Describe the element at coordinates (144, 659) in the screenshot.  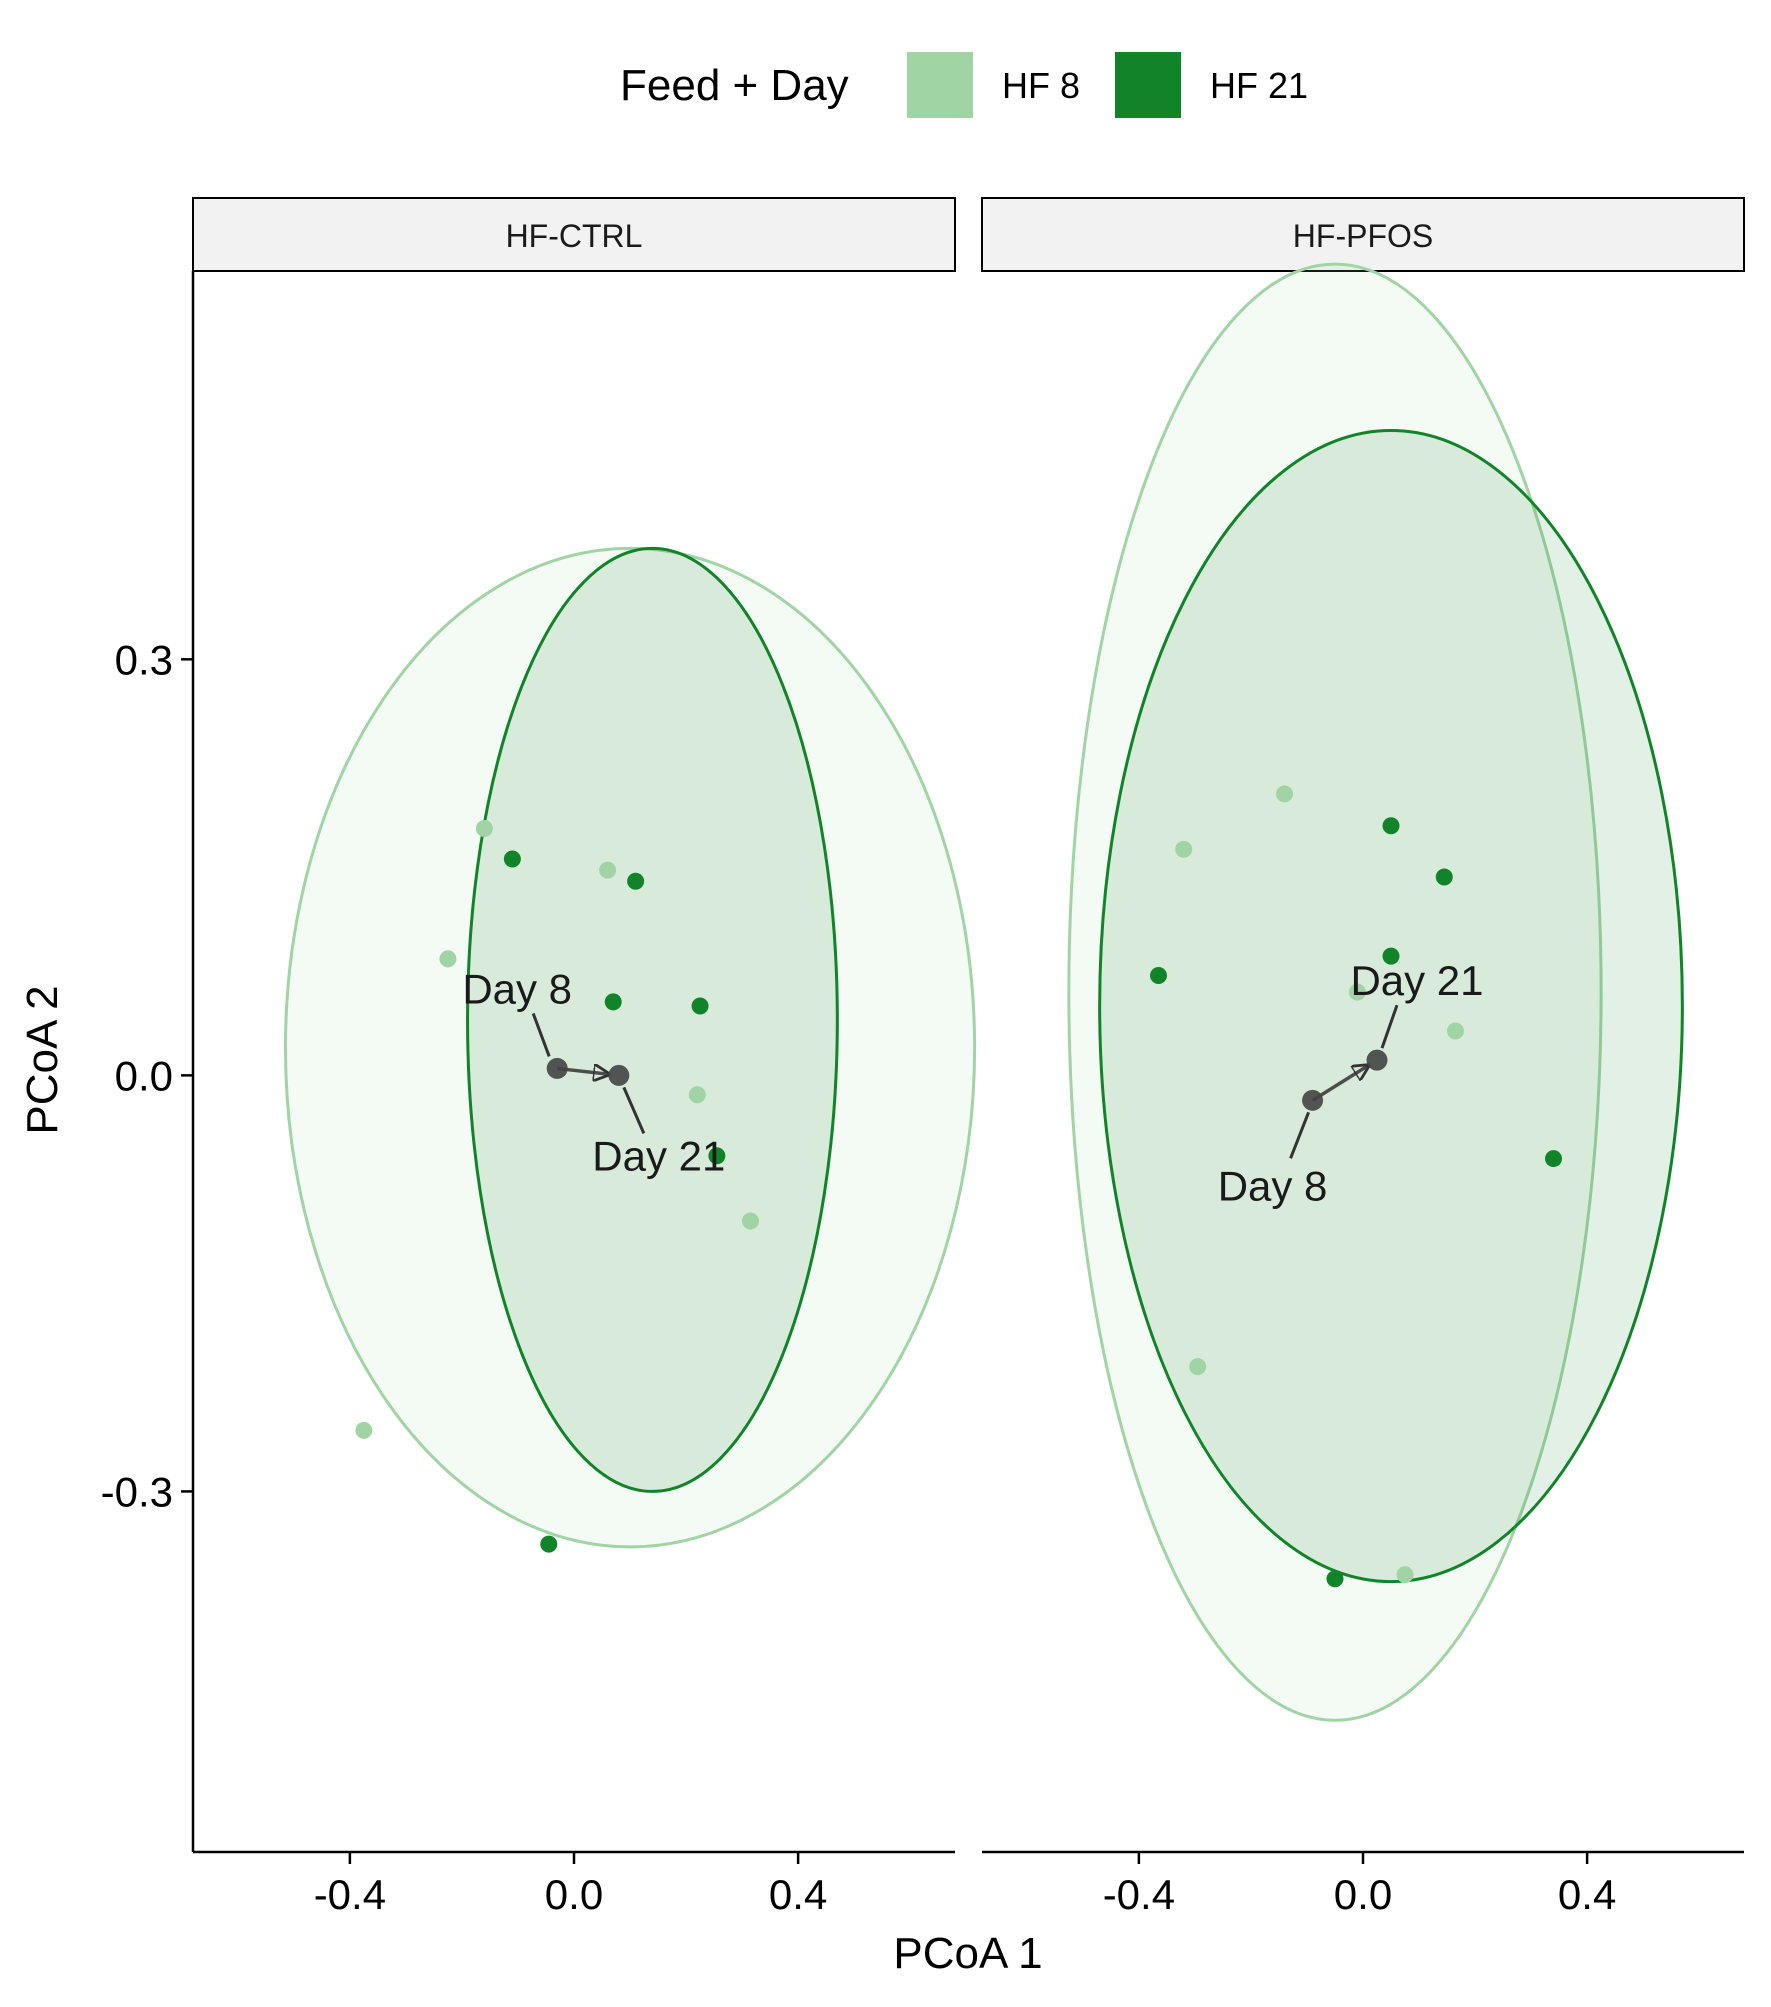
I see `y-tick-label: 0.3` at that location.